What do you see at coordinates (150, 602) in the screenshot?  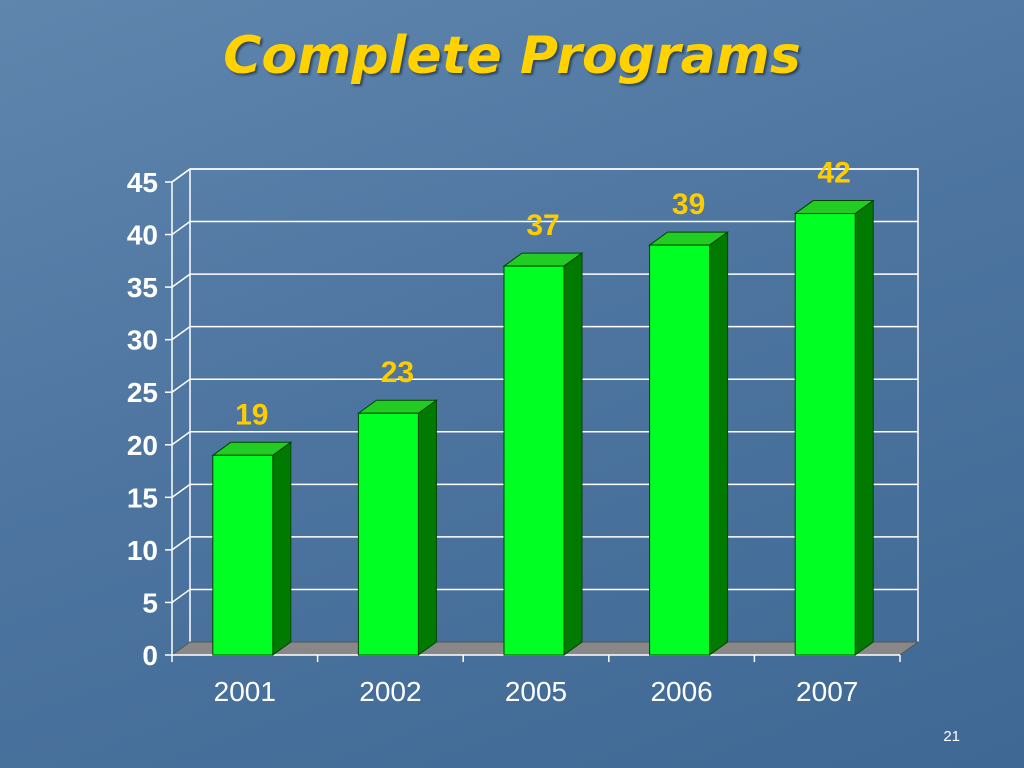 I see `y-tick-label: 5` at bounding box center [150, 602].